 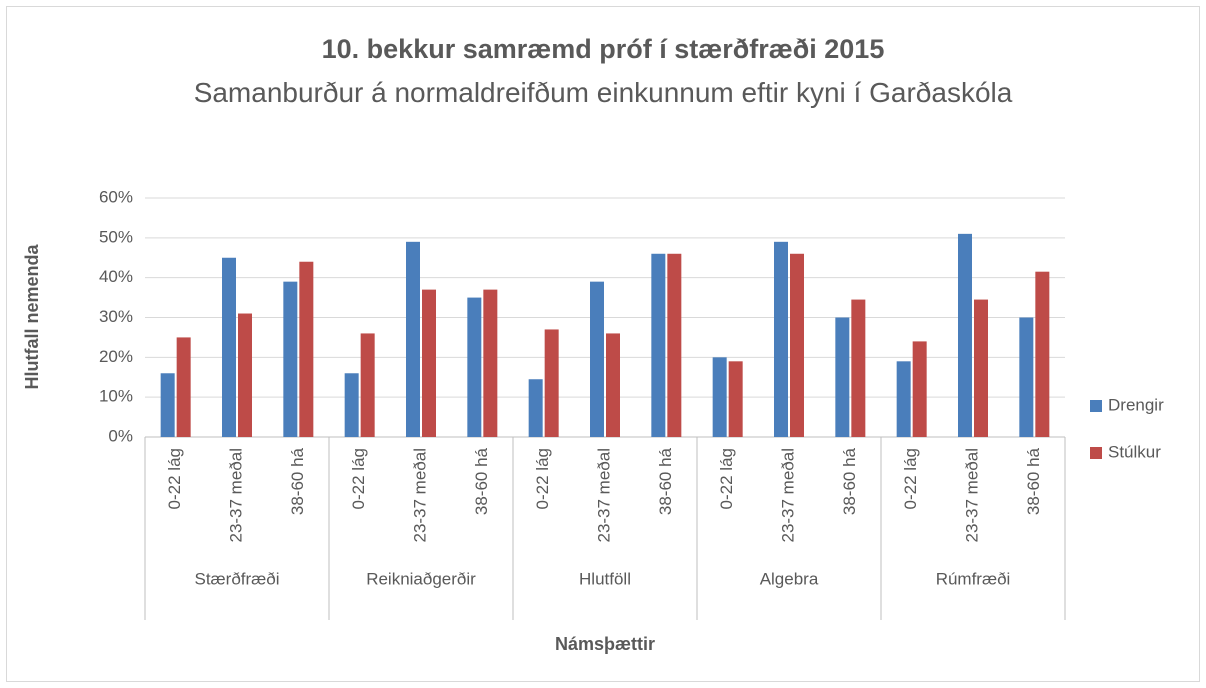 What do you see at coordinates (120, 435) in the screenshot?
I see `y-tick-label: 0%` at bounding box center [120, 435].